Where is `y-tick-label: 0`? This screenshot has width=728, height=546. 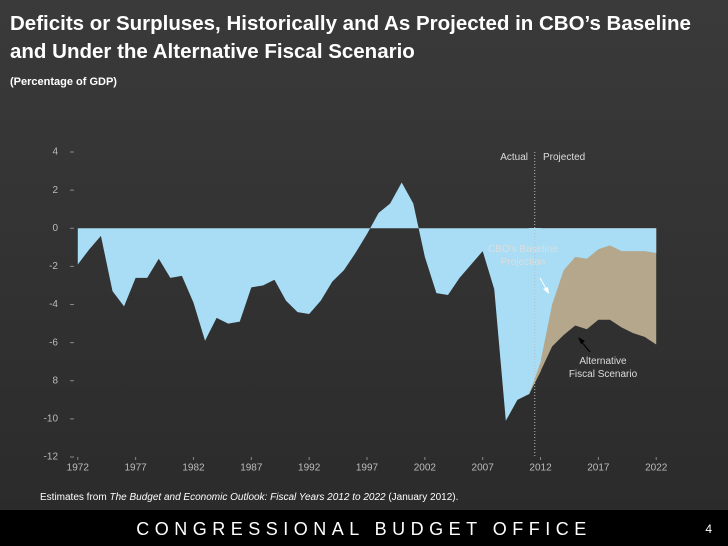 y-tick-label: 0 is located at coordinates (55, 228).